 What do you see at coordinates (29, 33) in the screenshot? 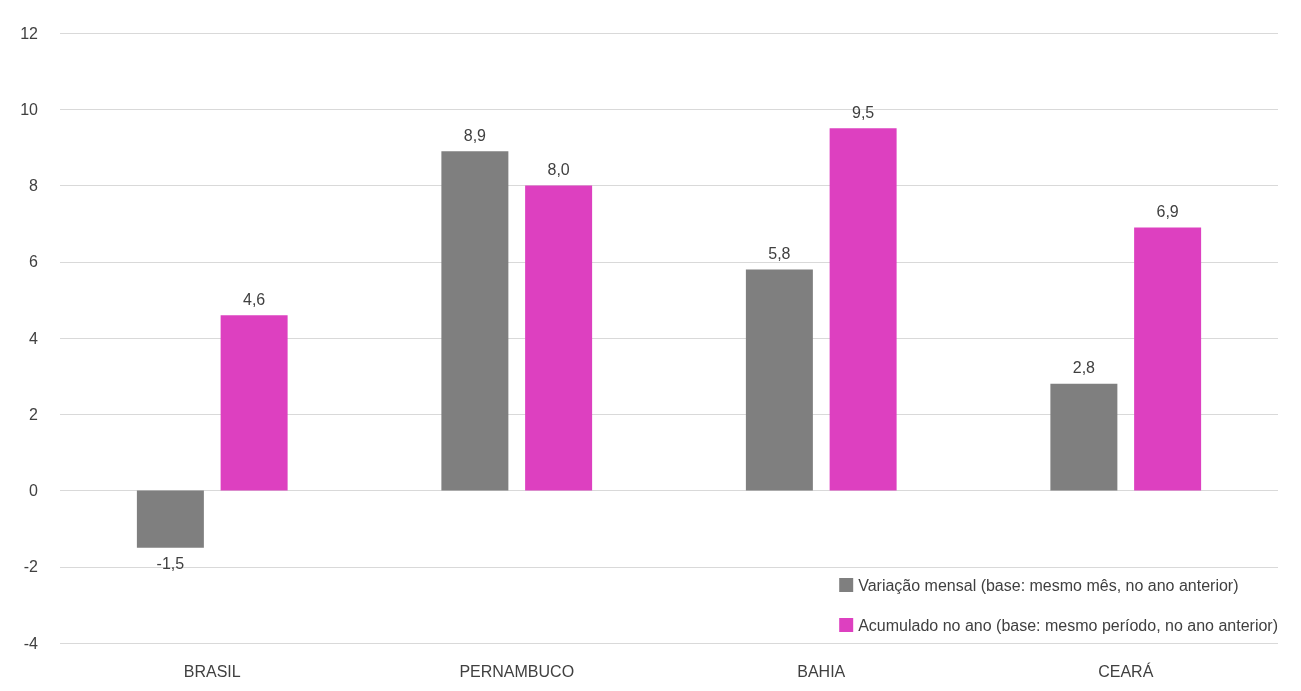
I see `y-tick-label: 12` at bounding box center [29, 33].